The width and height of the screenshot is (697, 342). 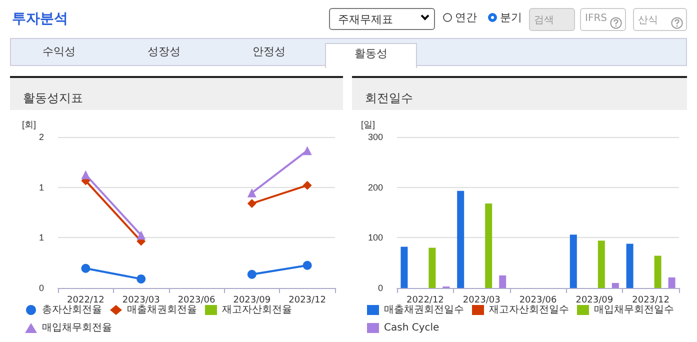 What do you see at coordinates (72, 310) in the screenshot?
I see `legend-label: 총자산회전율` at bounding box center [72, 310].